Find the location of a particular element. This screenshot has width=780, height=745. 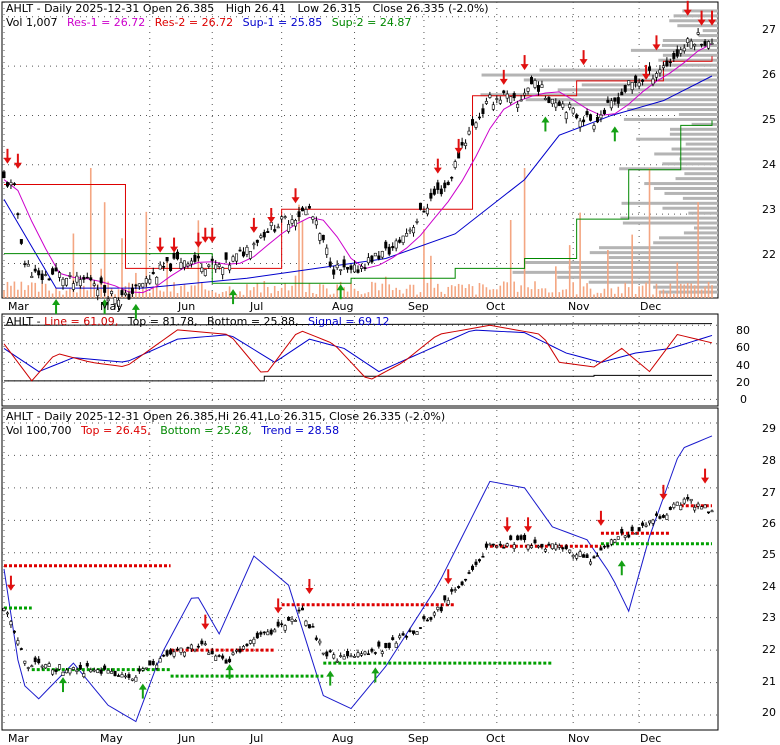

trend-ytick: 22 is located at coordinates (769, 649).